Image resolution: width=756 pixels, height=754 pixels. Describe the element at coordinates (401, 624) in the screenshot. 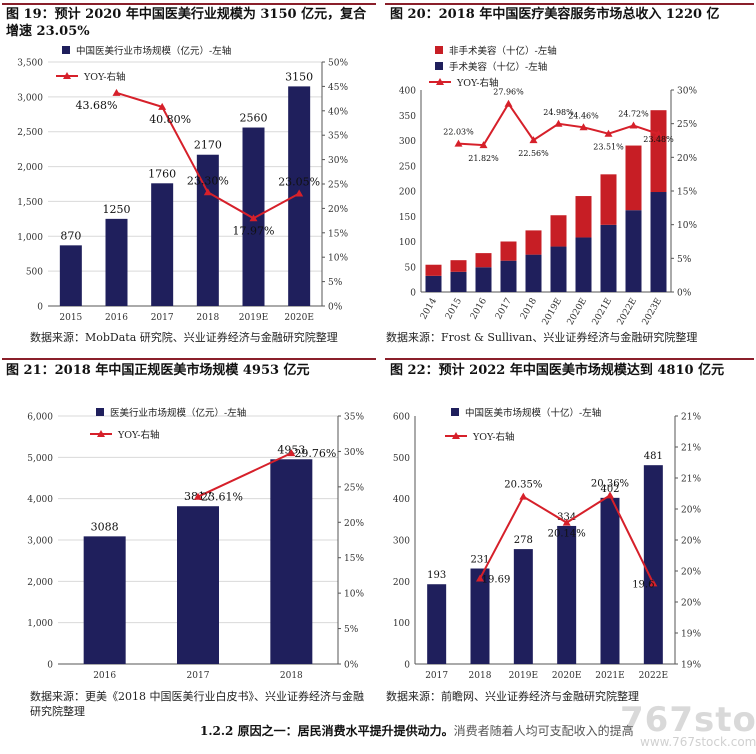

I see `y-left-tick-label: 100` at that location.